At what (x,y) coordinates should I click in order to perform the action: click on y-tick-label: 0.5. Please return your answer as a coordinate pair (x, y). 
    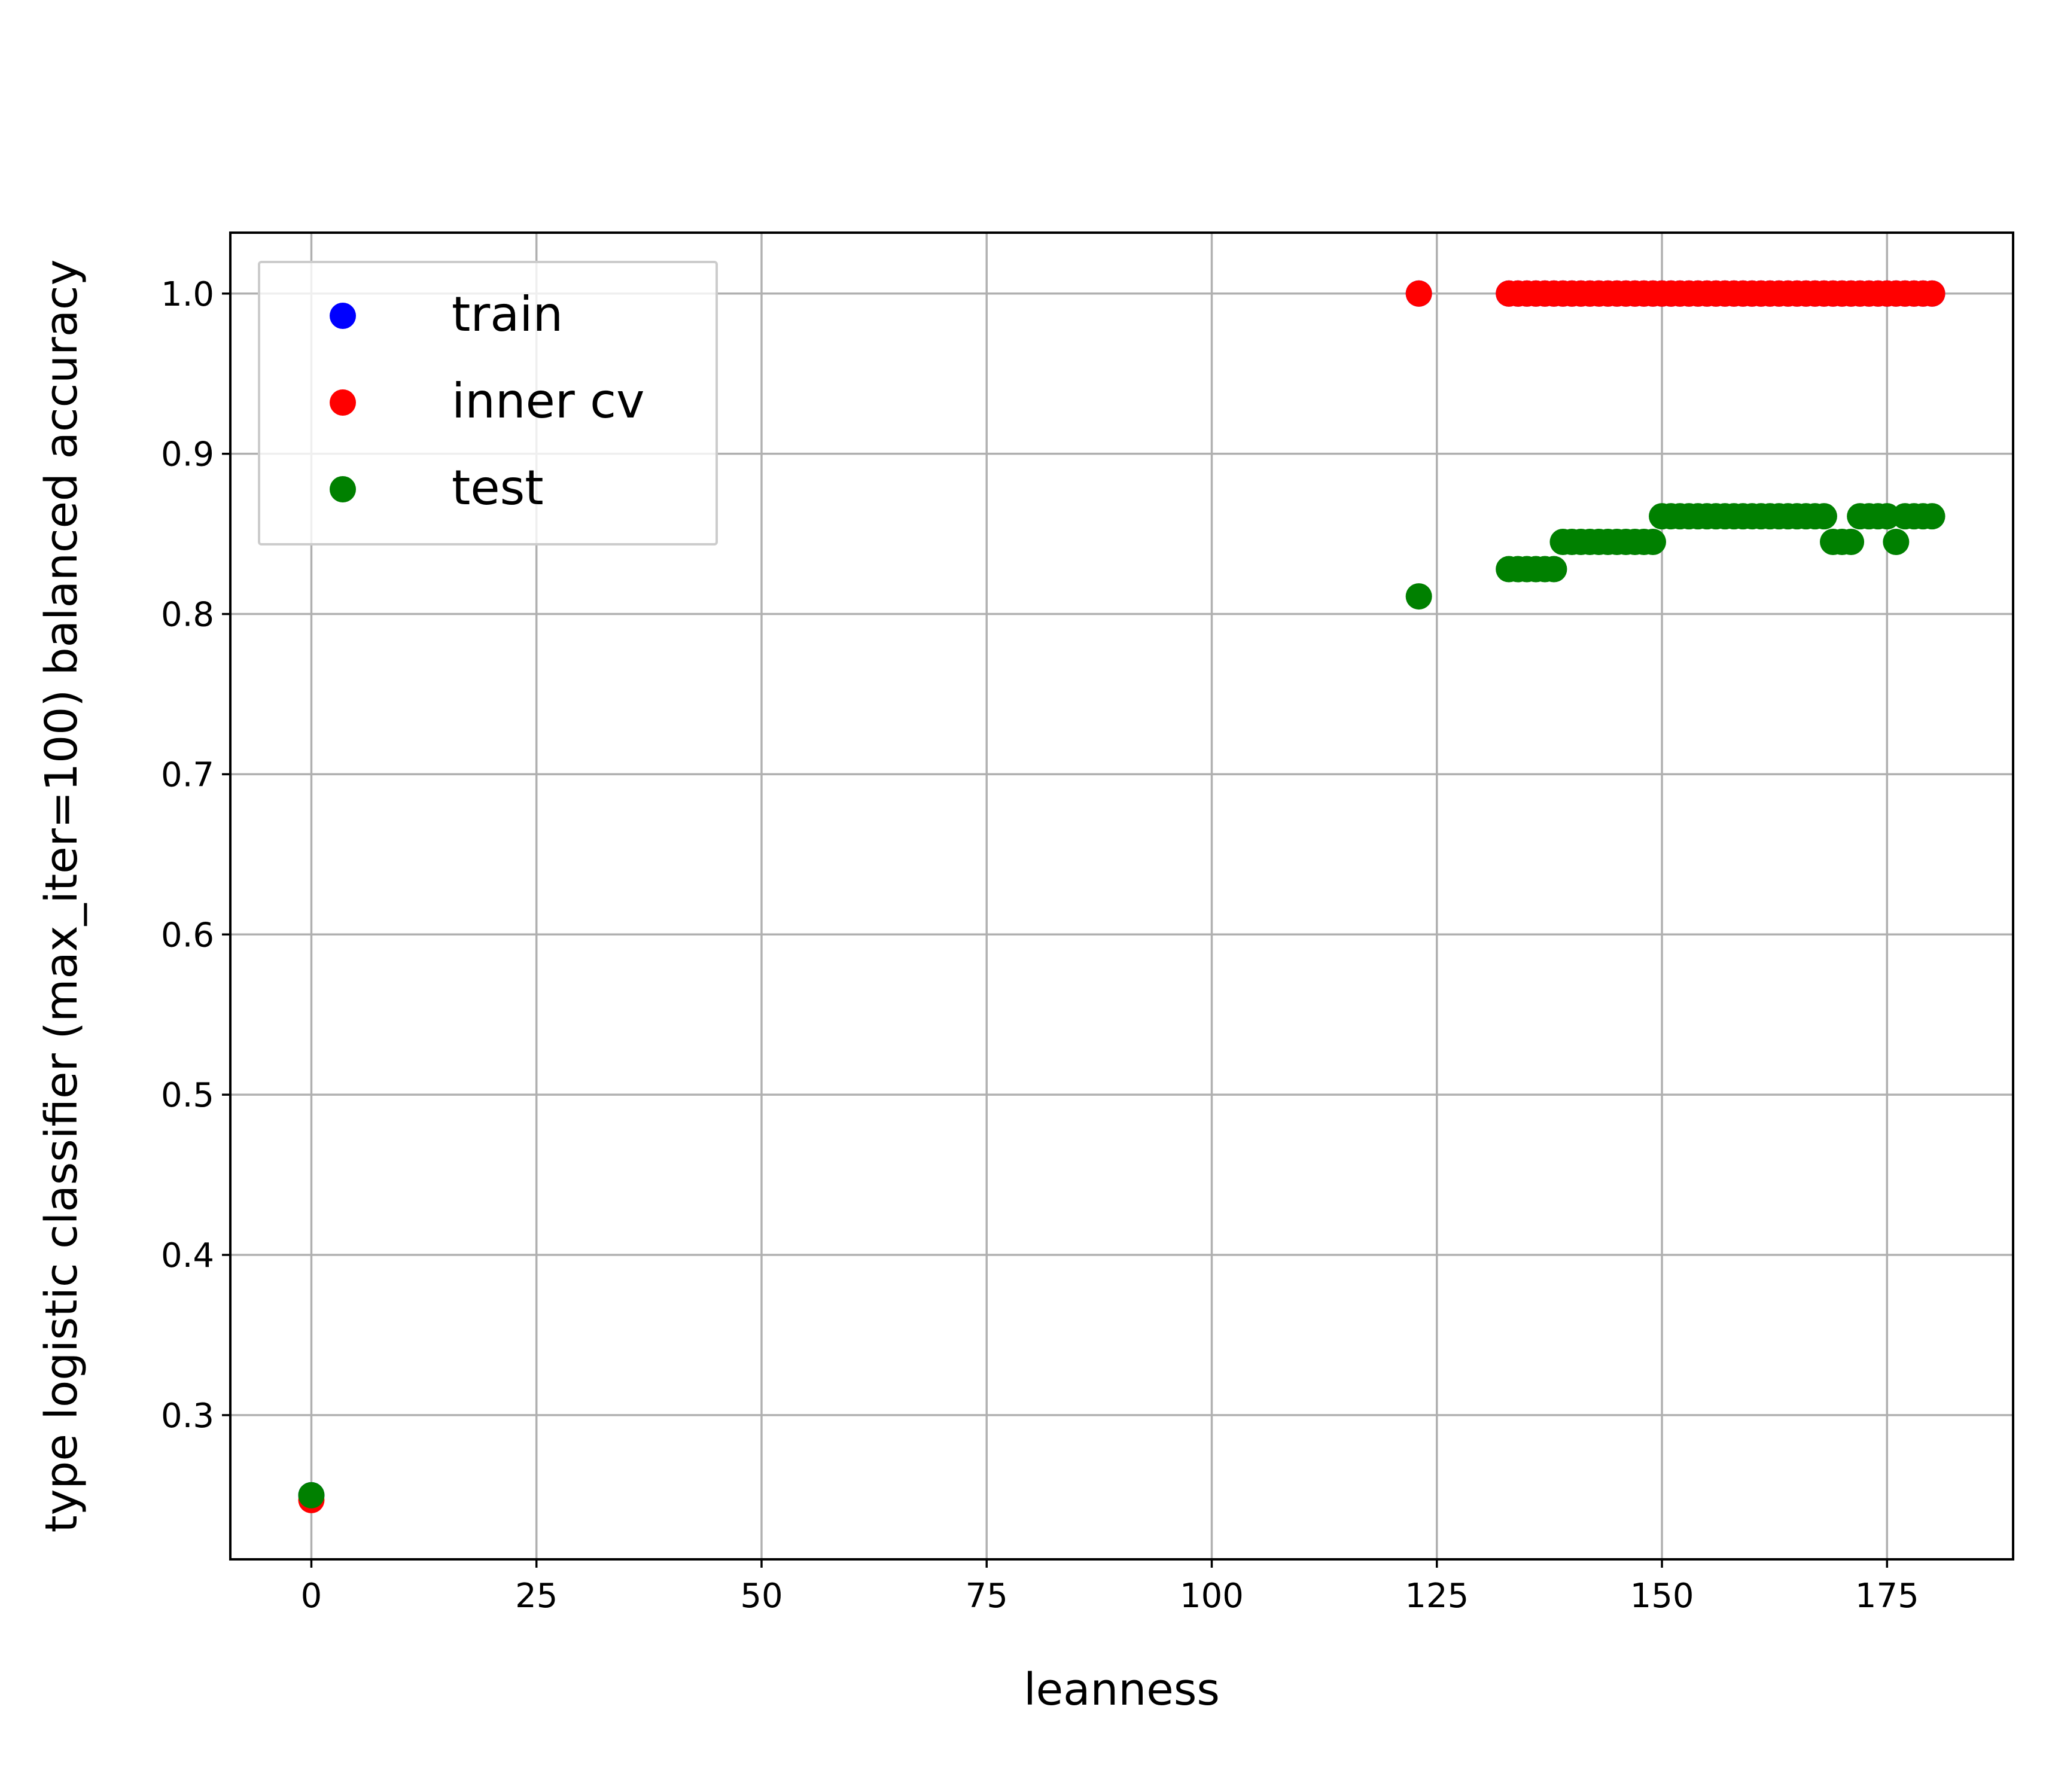
    Looking at the image, I should click on (187, 1095).